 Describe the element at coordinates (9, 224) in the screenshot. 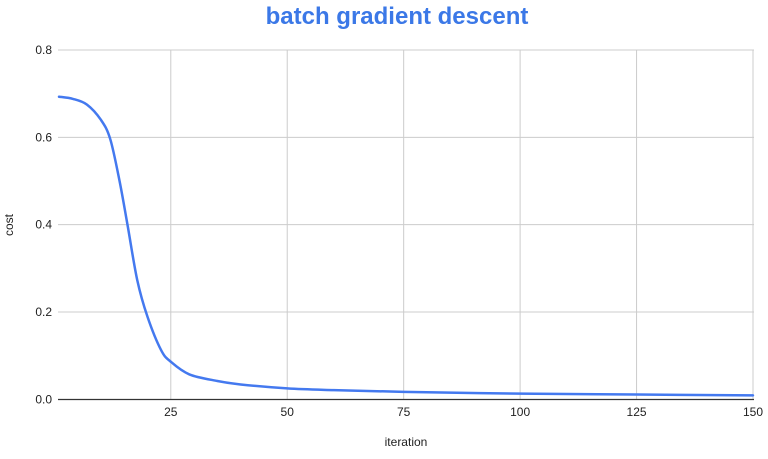

I see `y-axis-label: cost` at that location.